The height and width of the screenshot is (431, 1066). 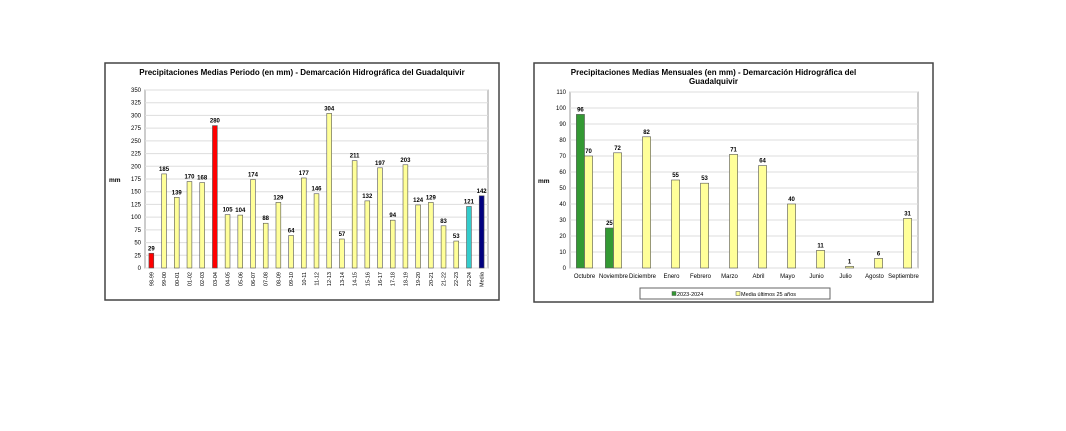 What do you see at coordinates (394, 279) in the screenshot?
I see `x-tick-label: 17-18` at bounding box center [394, 279].